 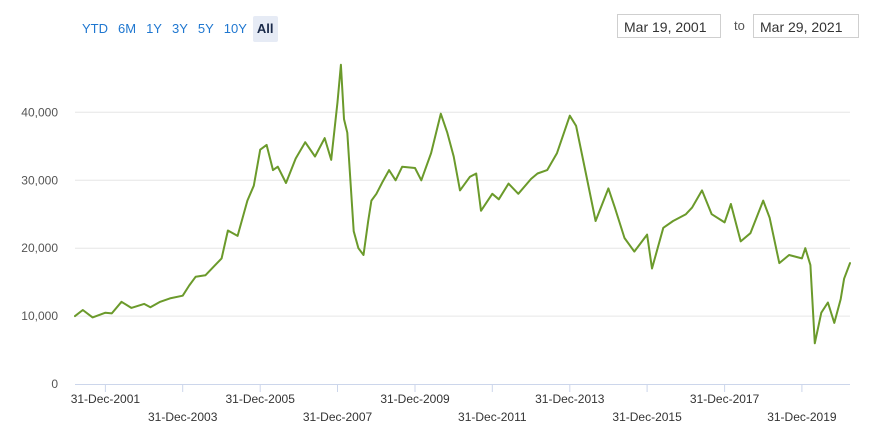 I want to click on range-button-3y: 3Y, so click(x=179, y=28).